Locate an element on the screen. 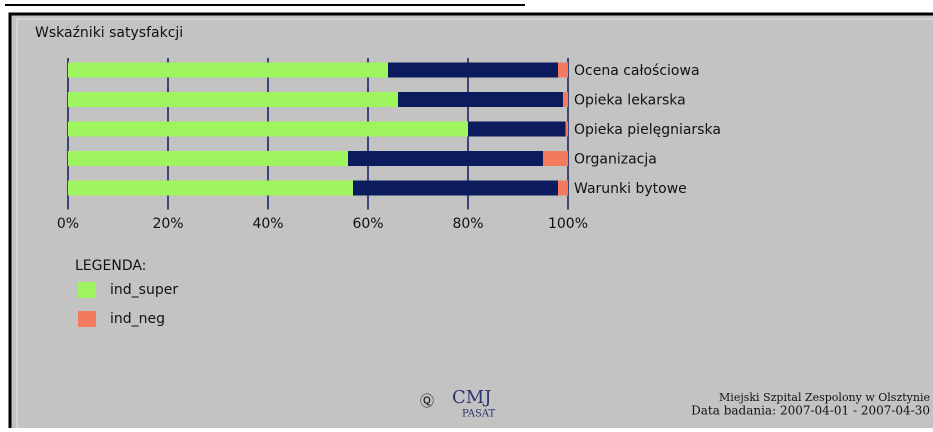  footer-line: Miejski Szpital Zespolony w Olsztynie is located at coordinates (824, 397).